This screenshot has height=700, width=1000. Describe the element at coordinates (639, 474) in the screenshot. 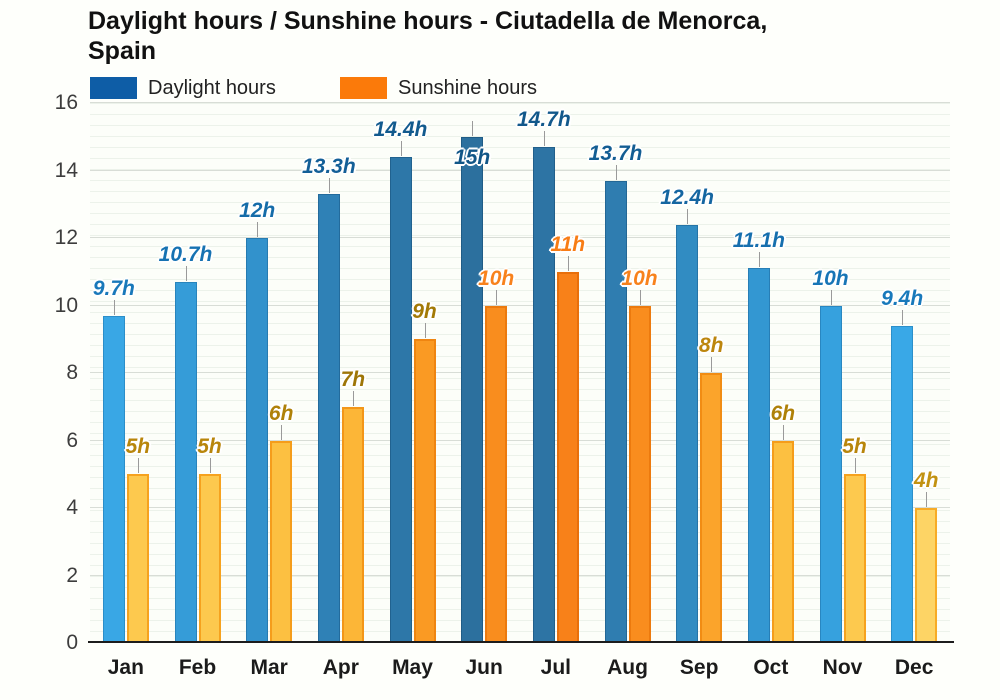

I see `sunshine-bar-aug` at that location.